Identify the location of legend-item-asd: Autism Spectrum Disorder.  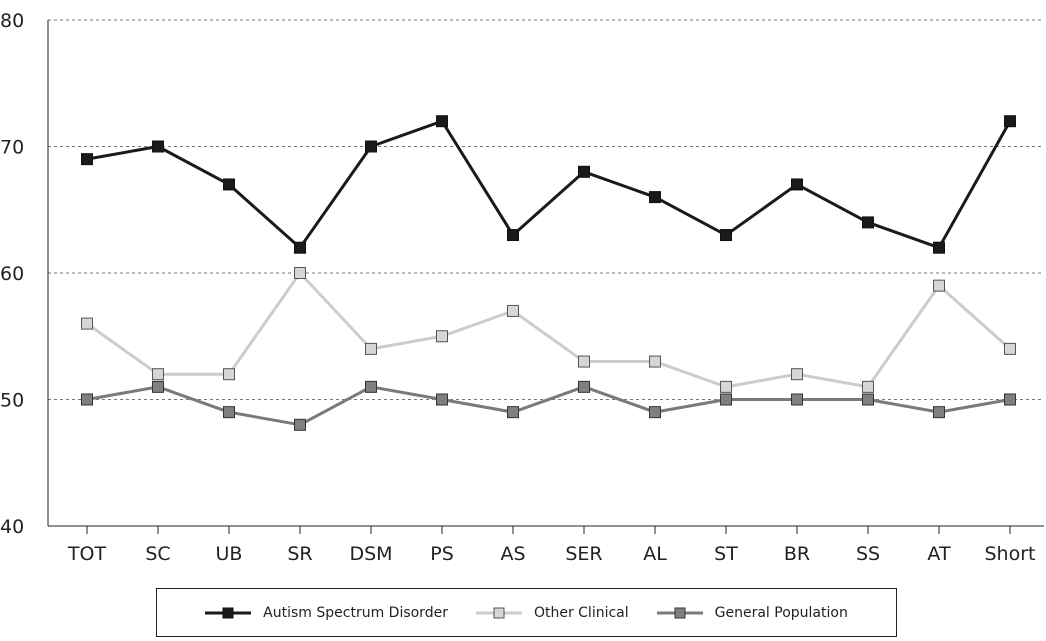
(326, 613).